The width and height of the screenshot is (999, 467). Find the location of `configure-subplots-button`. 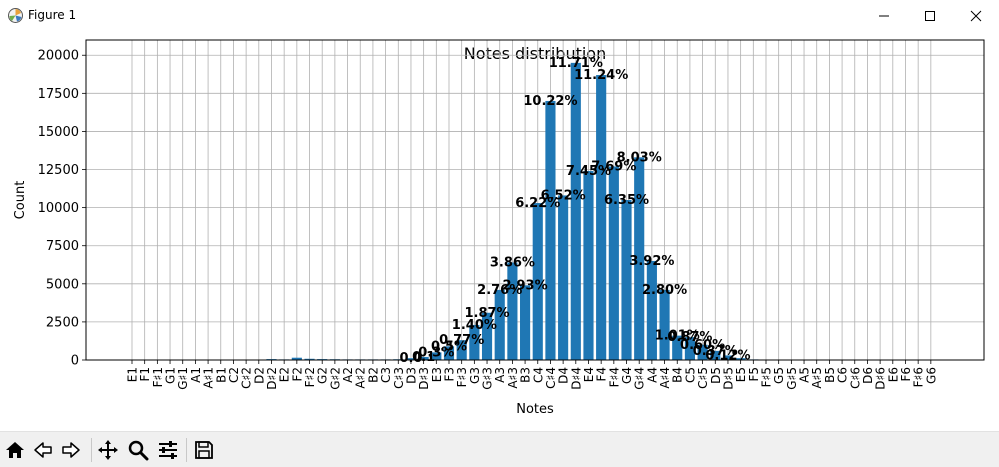

configure-subplots-button is located at coordinates (168, 450).